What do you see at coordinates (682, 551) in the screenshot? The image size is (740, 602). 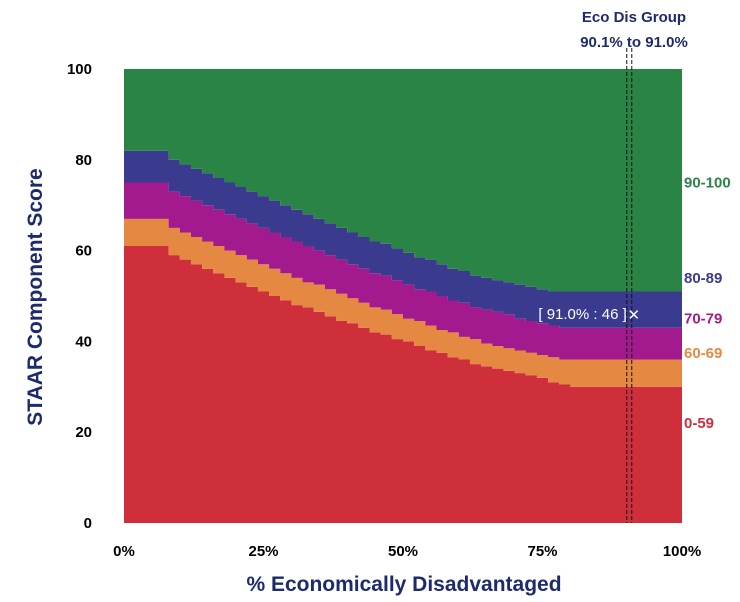 I see `x-tick-label: 100%` at bounding box center [682, 551].